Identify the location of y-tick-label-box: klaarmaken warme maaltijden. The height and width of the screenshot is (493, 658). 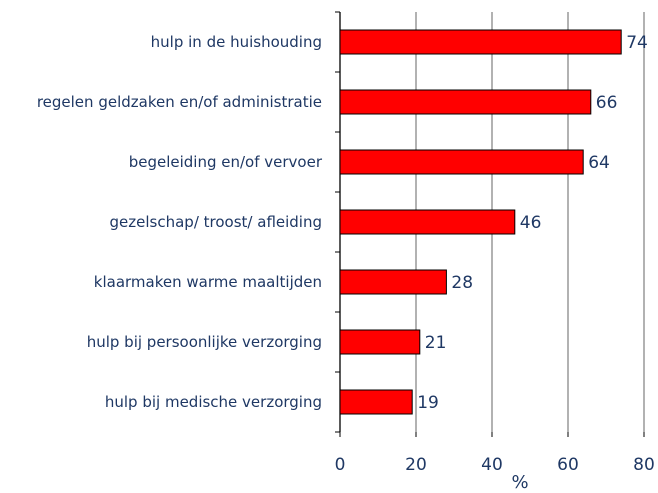
(161, 282).